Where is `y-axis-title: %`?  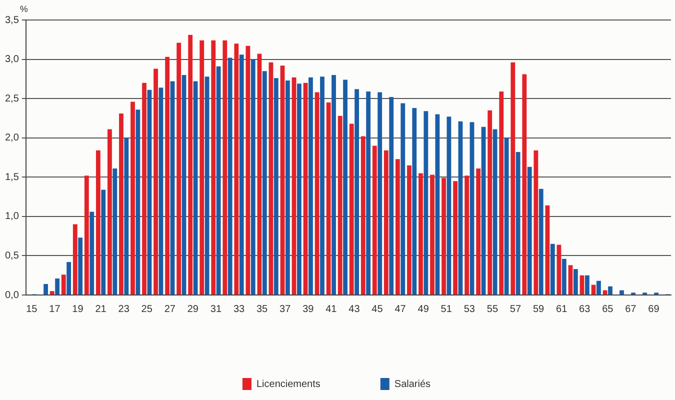 y-axis-title: % is located at coordinates (24, 9).